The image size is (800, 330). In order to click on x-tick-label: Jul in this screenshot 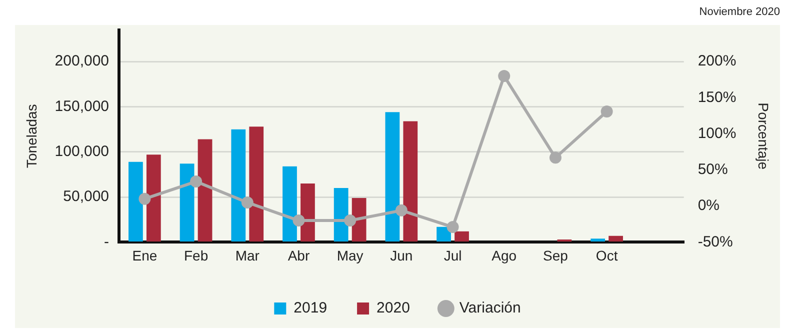, I will do `click(453, 255)`.